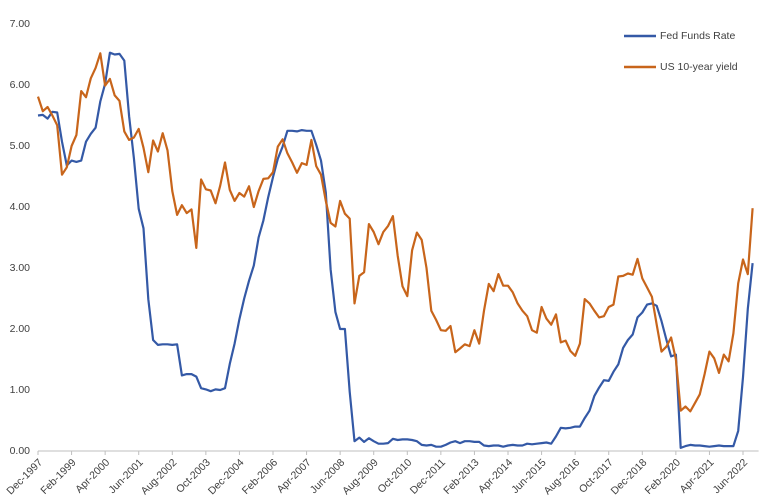 This screenshot has width=768, height=501. Describe the element at coordinates (20, 268) in the screenshot. I see `y-tick-label: 3.00` at that location.